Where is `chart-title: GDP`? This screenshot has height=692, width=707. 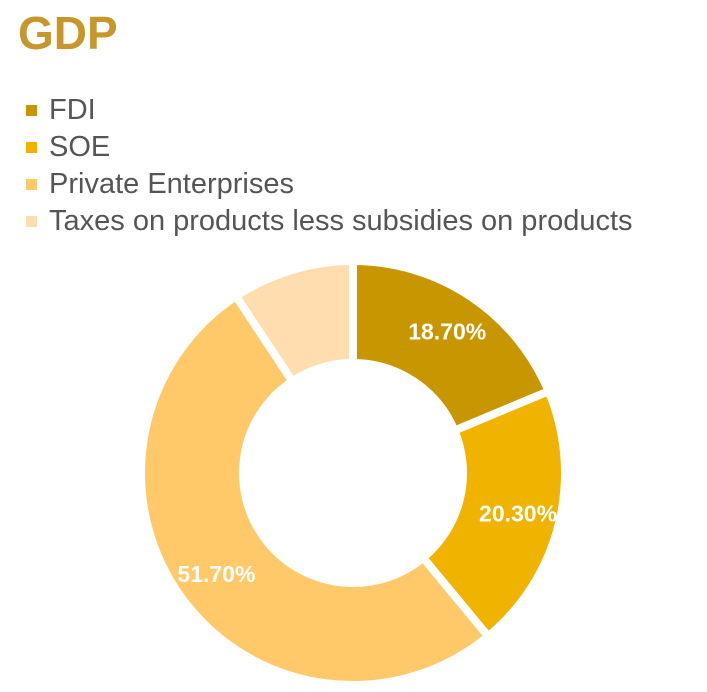 chart-title: GDP is located at coordinates (68, 33).